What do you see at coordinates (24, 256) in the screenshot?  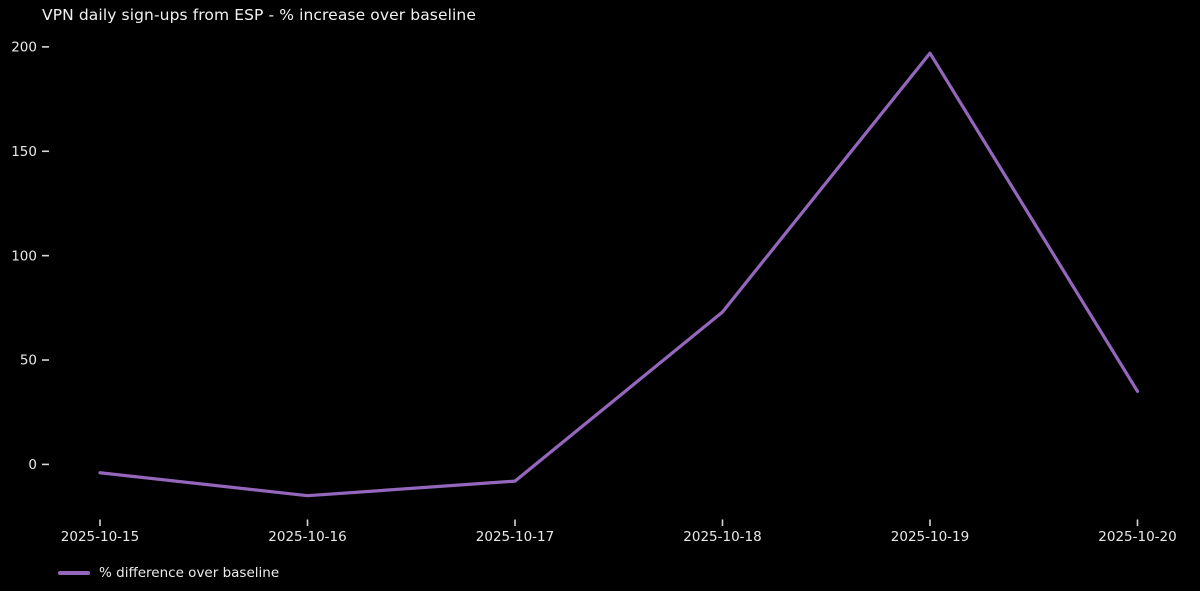 I see `y-tick-label: 100` at bounding box center [24, 256].